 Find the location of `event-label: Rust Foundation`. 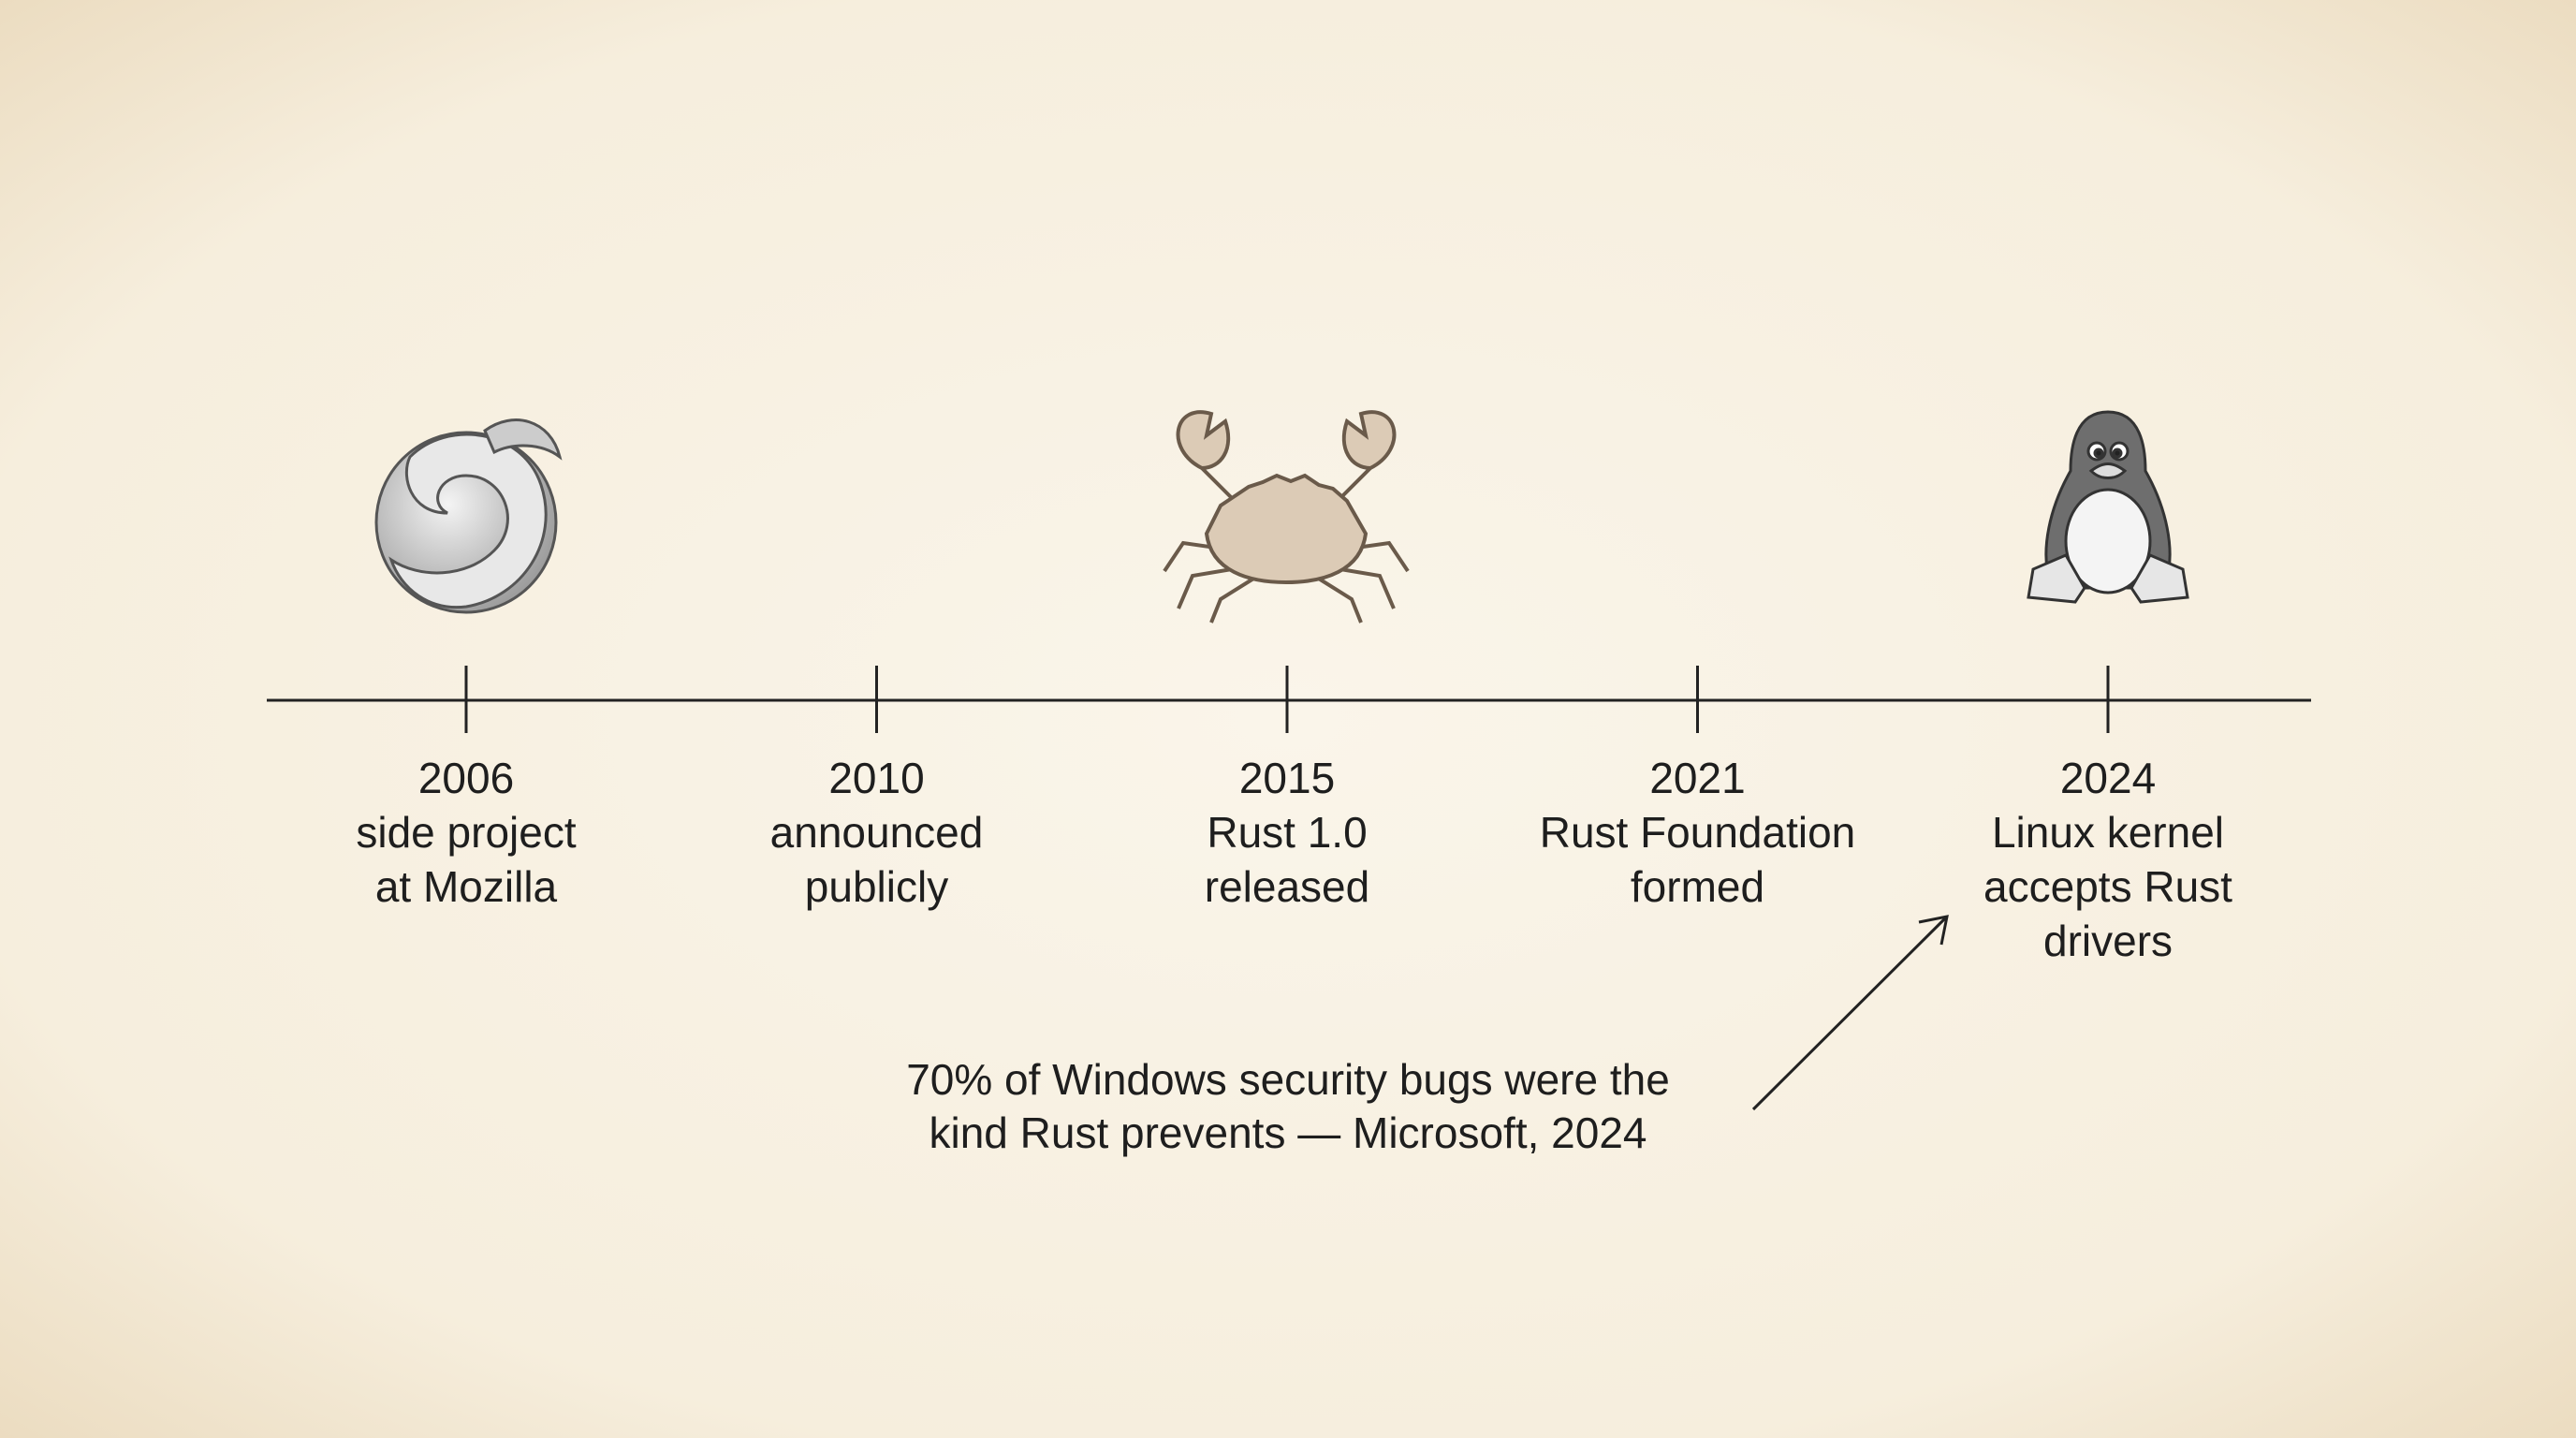

event-label: Rust Foundation is located at coordinates (1698, 832).